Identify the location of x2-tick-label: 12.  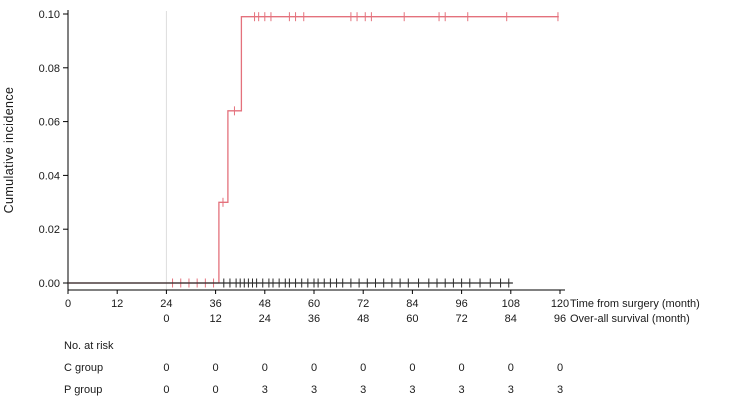
(215, 319).